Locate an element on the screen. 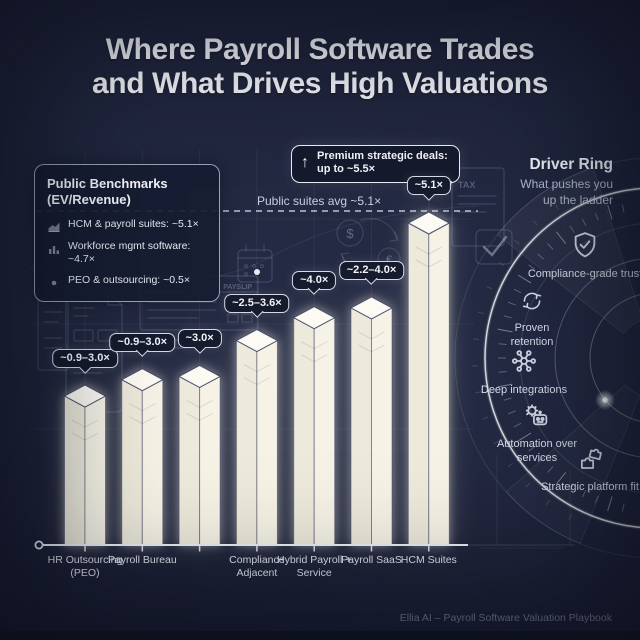 This screenshot has height=640, width=640. tax-label: TAX is located at coordinates (466, 185).